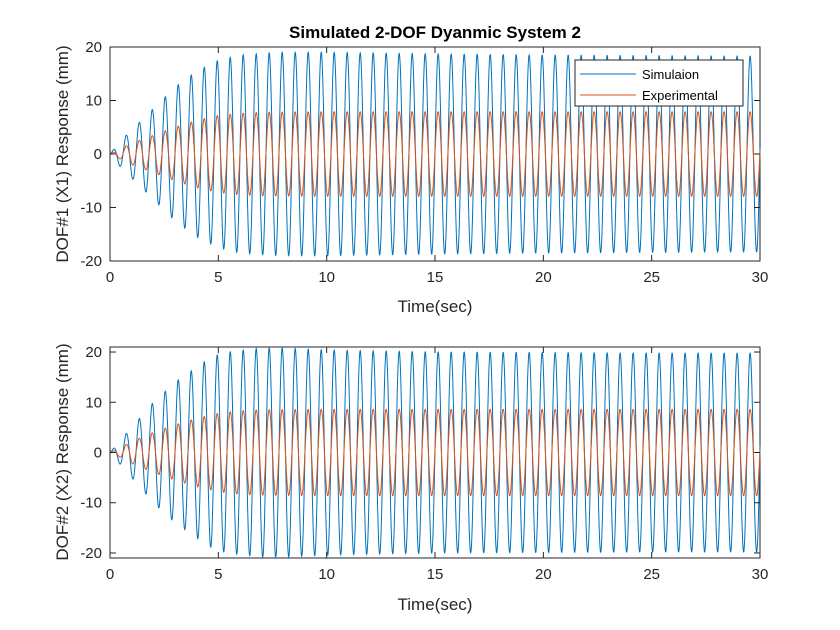  I want to click on bottom-x-axis-label: Time(sec), so click(435, 604).